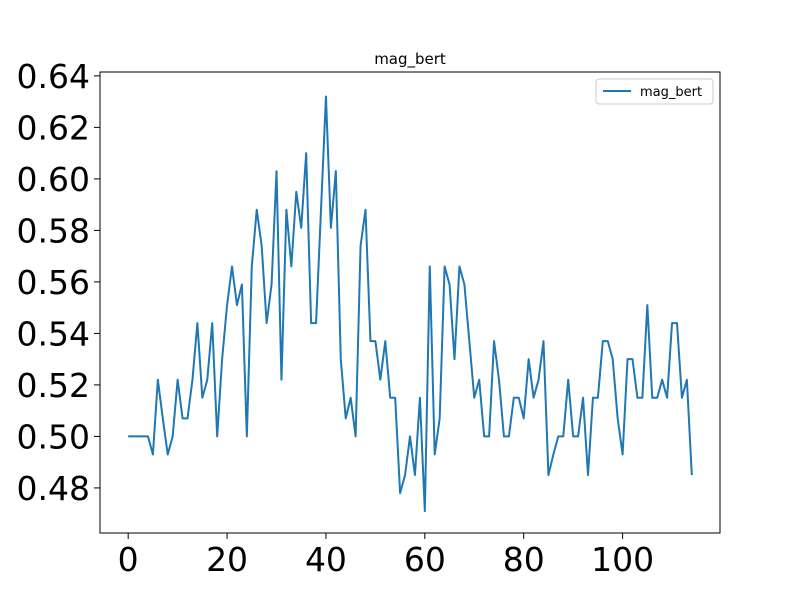 Image resolution: width=800 pixels, height=600 pixels. What do you see at coordinates (53, 179) in the screenshot?
I see `y-tick-label: 0.60` at bounding box center [53, 179].